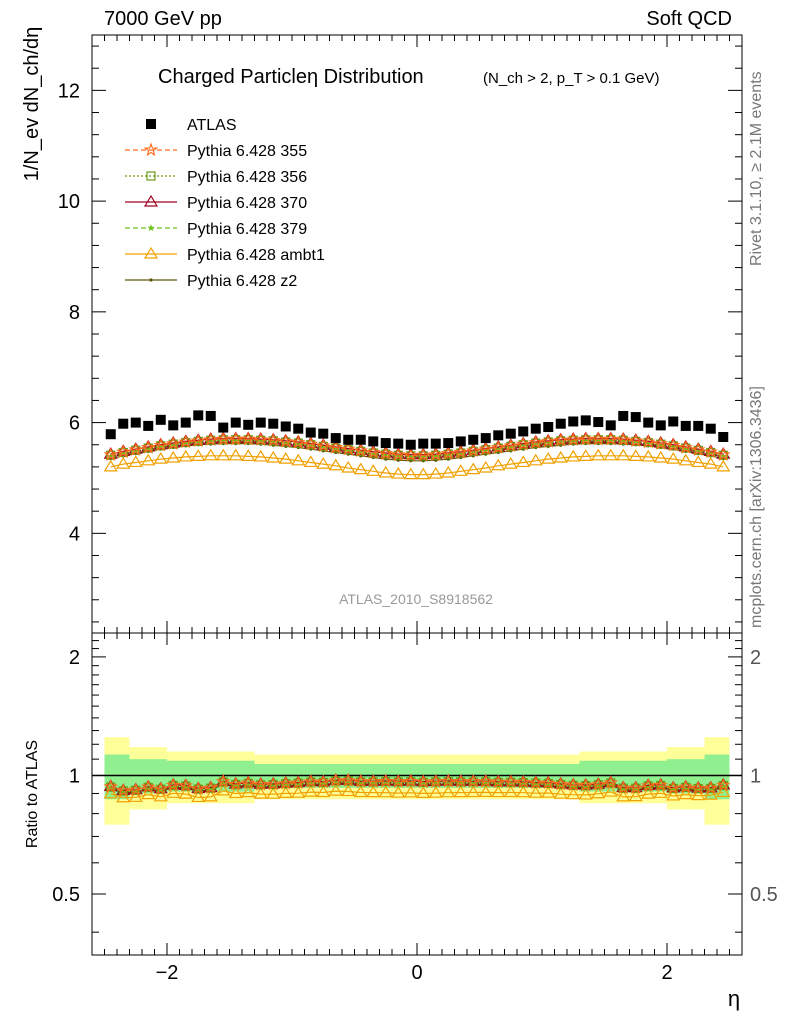 This screenshot has width=786, height=1024. I want to click on ratio-line, so click(417, 794).